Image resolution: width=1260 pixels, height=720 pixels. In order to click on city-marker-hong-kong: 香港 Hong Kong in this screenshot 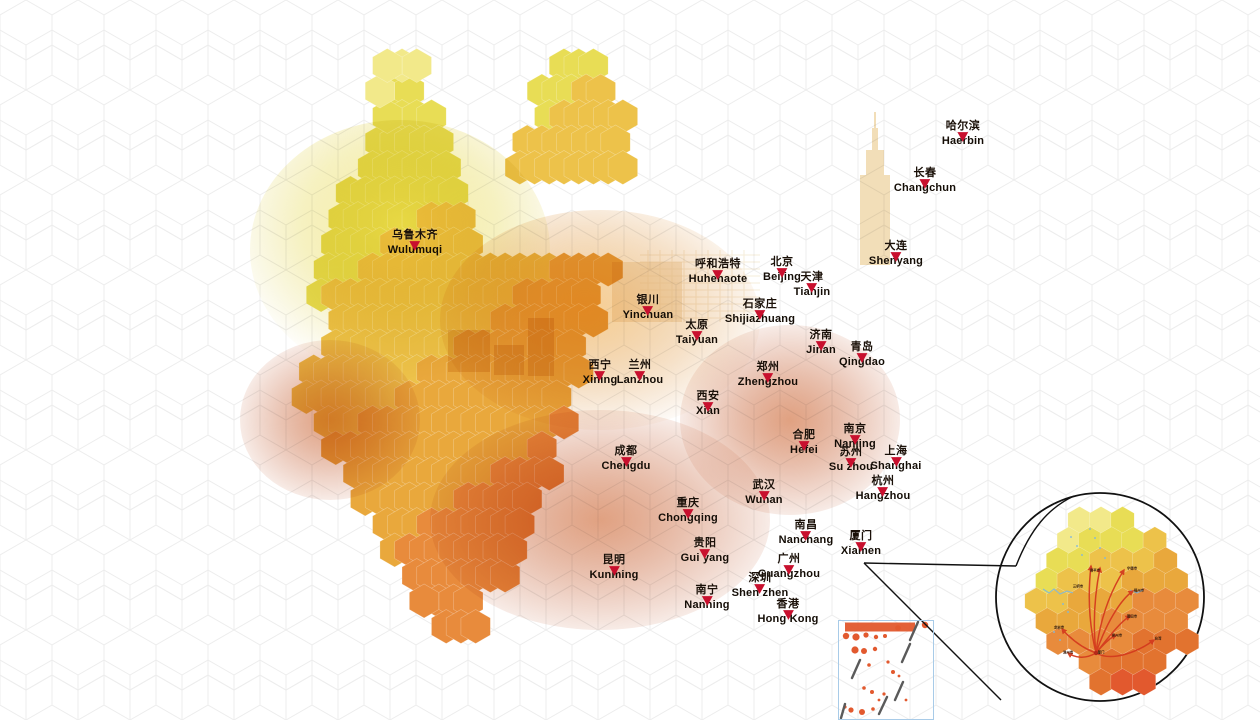, I will do `click(787, 612)`.